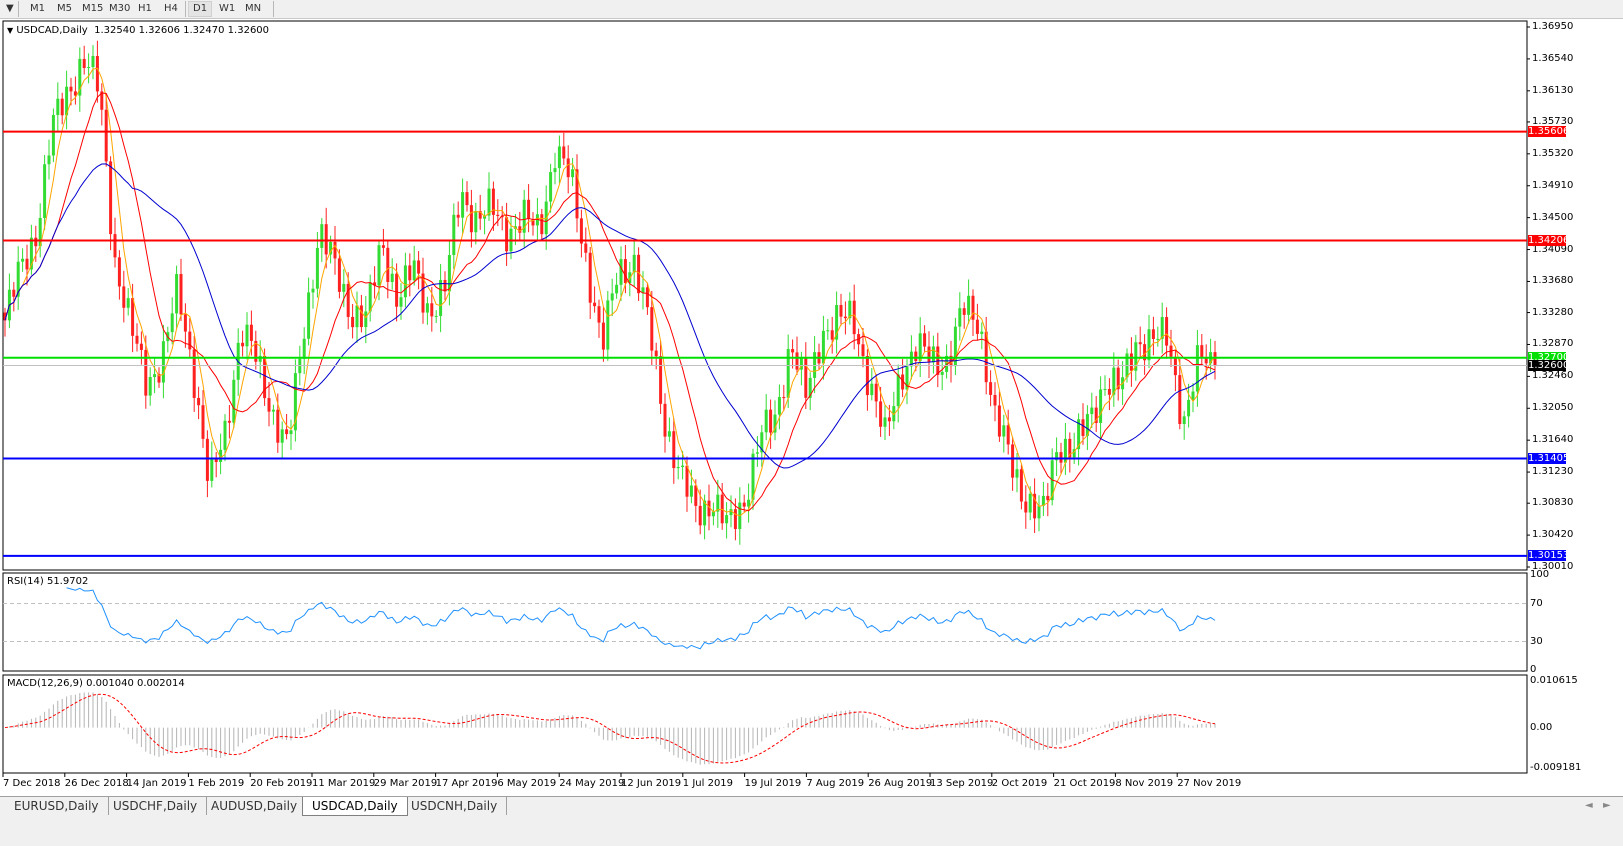  I want to click on timeframe-d1: D1, so click(200, 9).